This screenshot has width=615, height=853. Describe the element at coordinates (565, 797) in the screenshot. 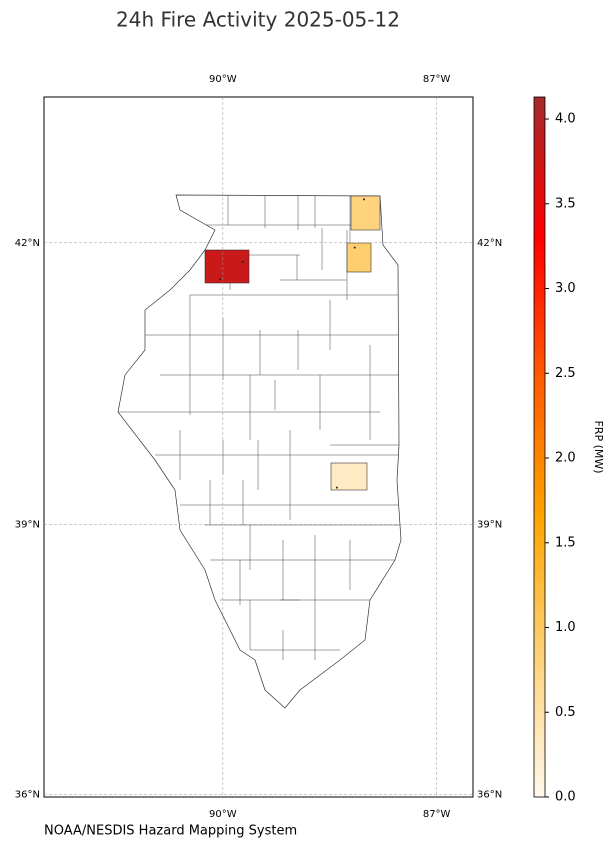

I see `colorbar-tick-label: 0.0` at that location.